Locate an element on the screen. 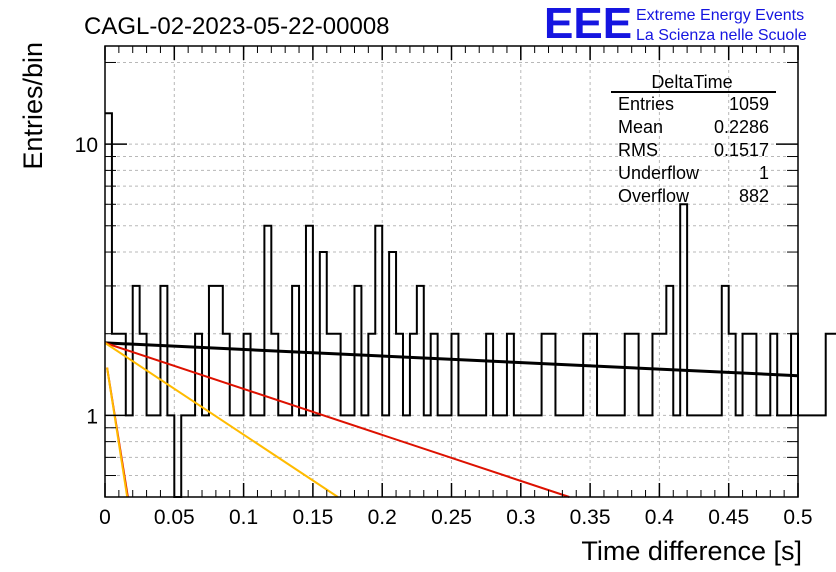  stats-row: Overflow 882 is located at coordinates (693, 196).